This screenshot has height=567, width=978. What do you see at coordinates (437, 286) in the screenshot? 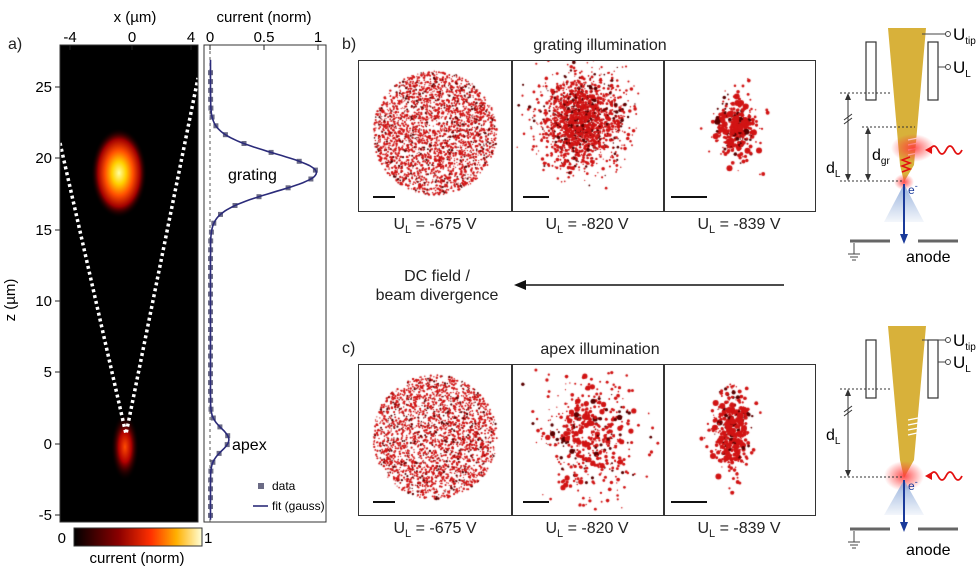
I see `arrow-label: DC field / beam divergence` at bounding box center [437, 286].